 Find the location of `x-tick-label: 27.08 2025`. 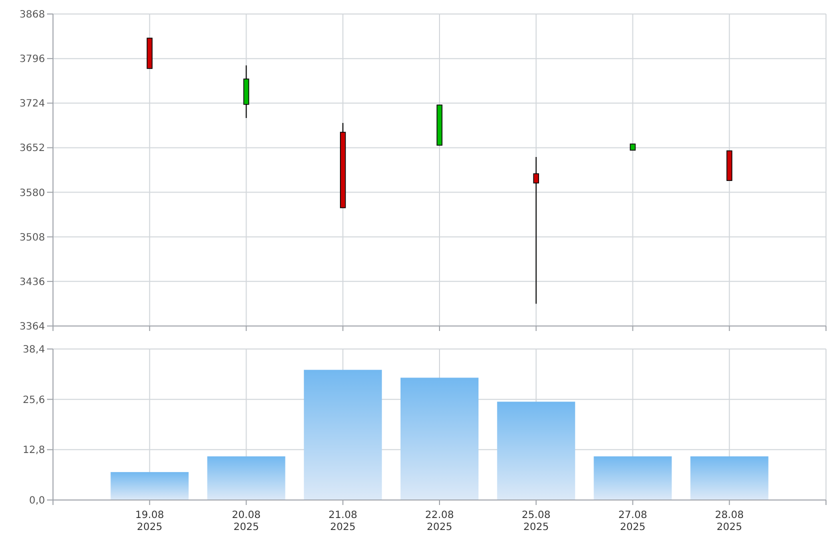

x-tick-label: 27.08 2025 is located at coordinates (633, 521).